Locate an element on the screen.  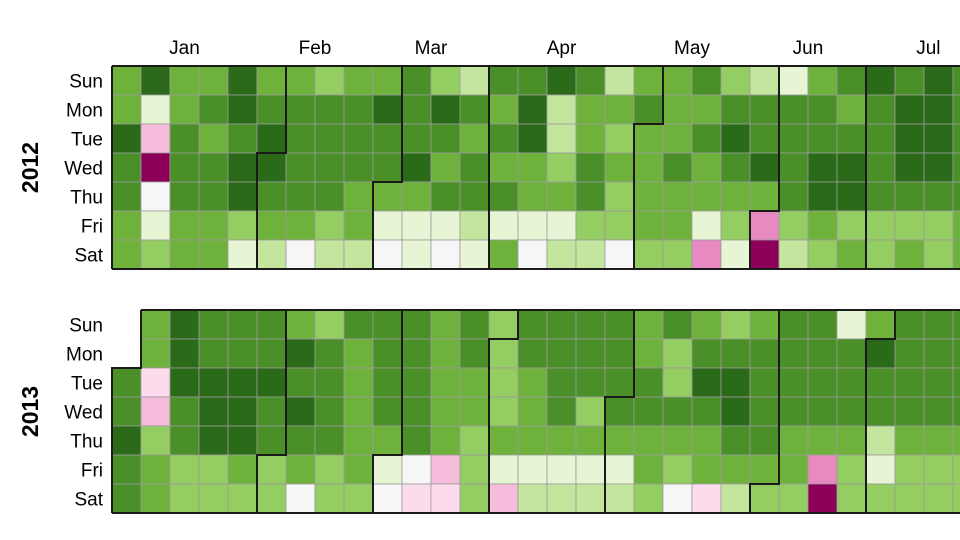
day-cell-2013-r5-c22 is located at coordinates (764, 469).